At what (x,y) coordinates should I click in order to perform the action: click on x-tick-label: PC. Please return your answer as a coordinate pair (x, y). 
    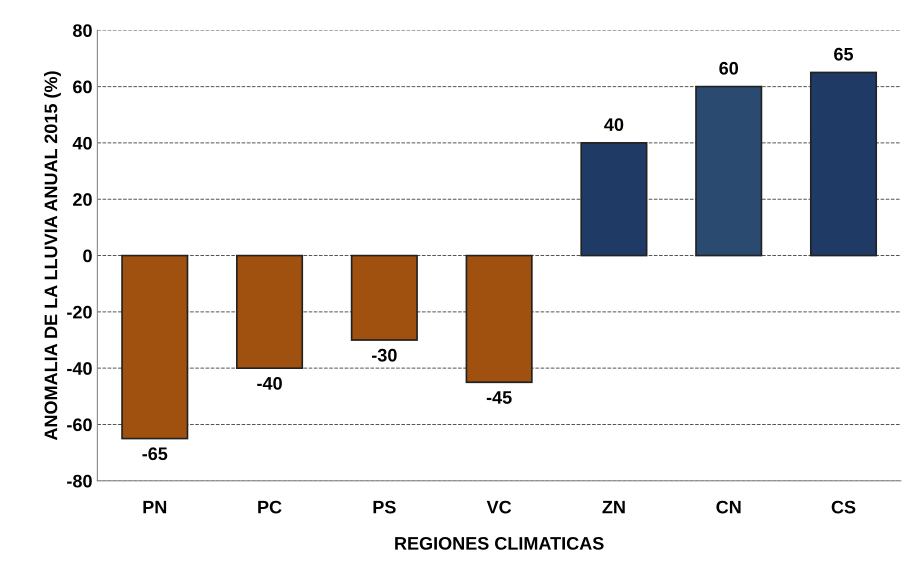
    Looking at the image, I should click on (270, 507).